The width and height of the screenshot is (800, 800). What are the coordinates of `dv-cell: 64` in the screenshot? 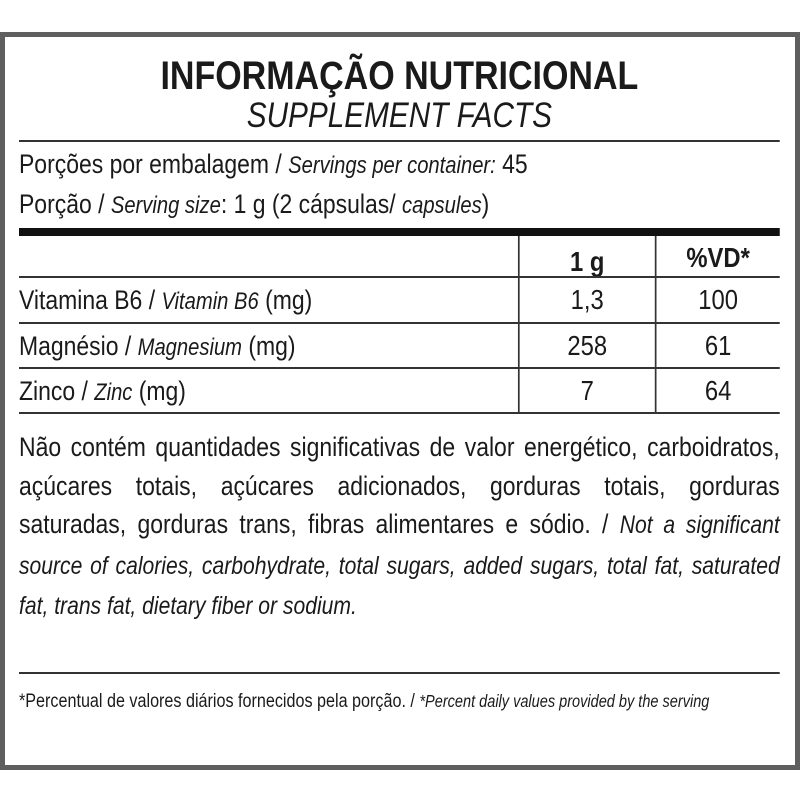 It's located at (718, 390).